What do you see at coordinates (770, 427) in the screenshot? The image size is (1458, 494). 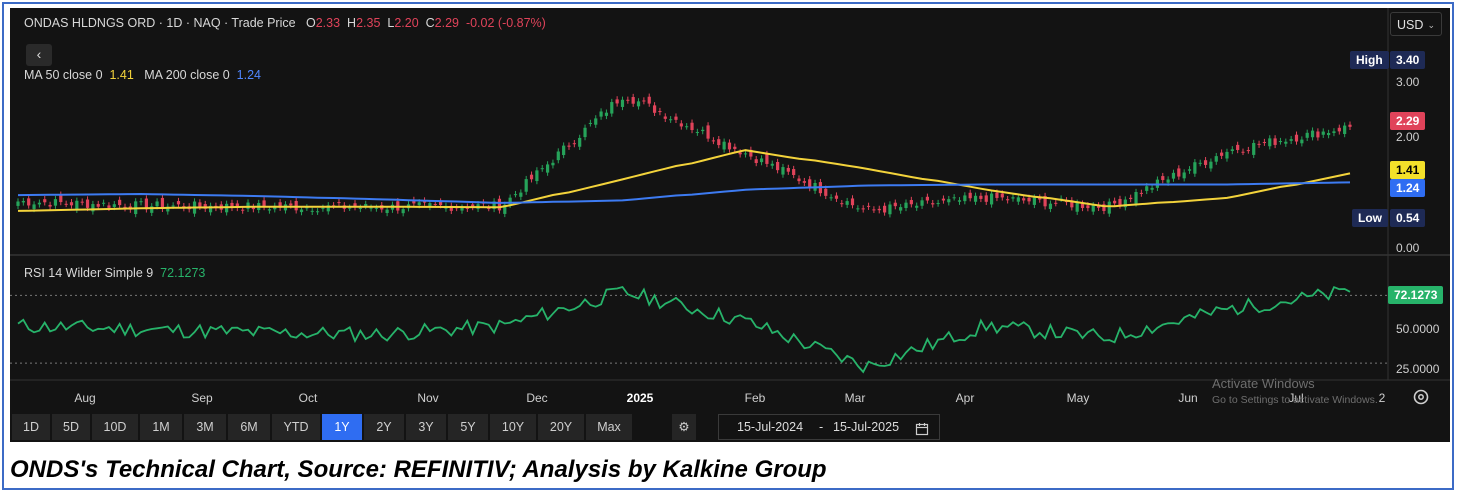 I see `date-from: 15-Jul-2024` at bounding box center [770, 427].